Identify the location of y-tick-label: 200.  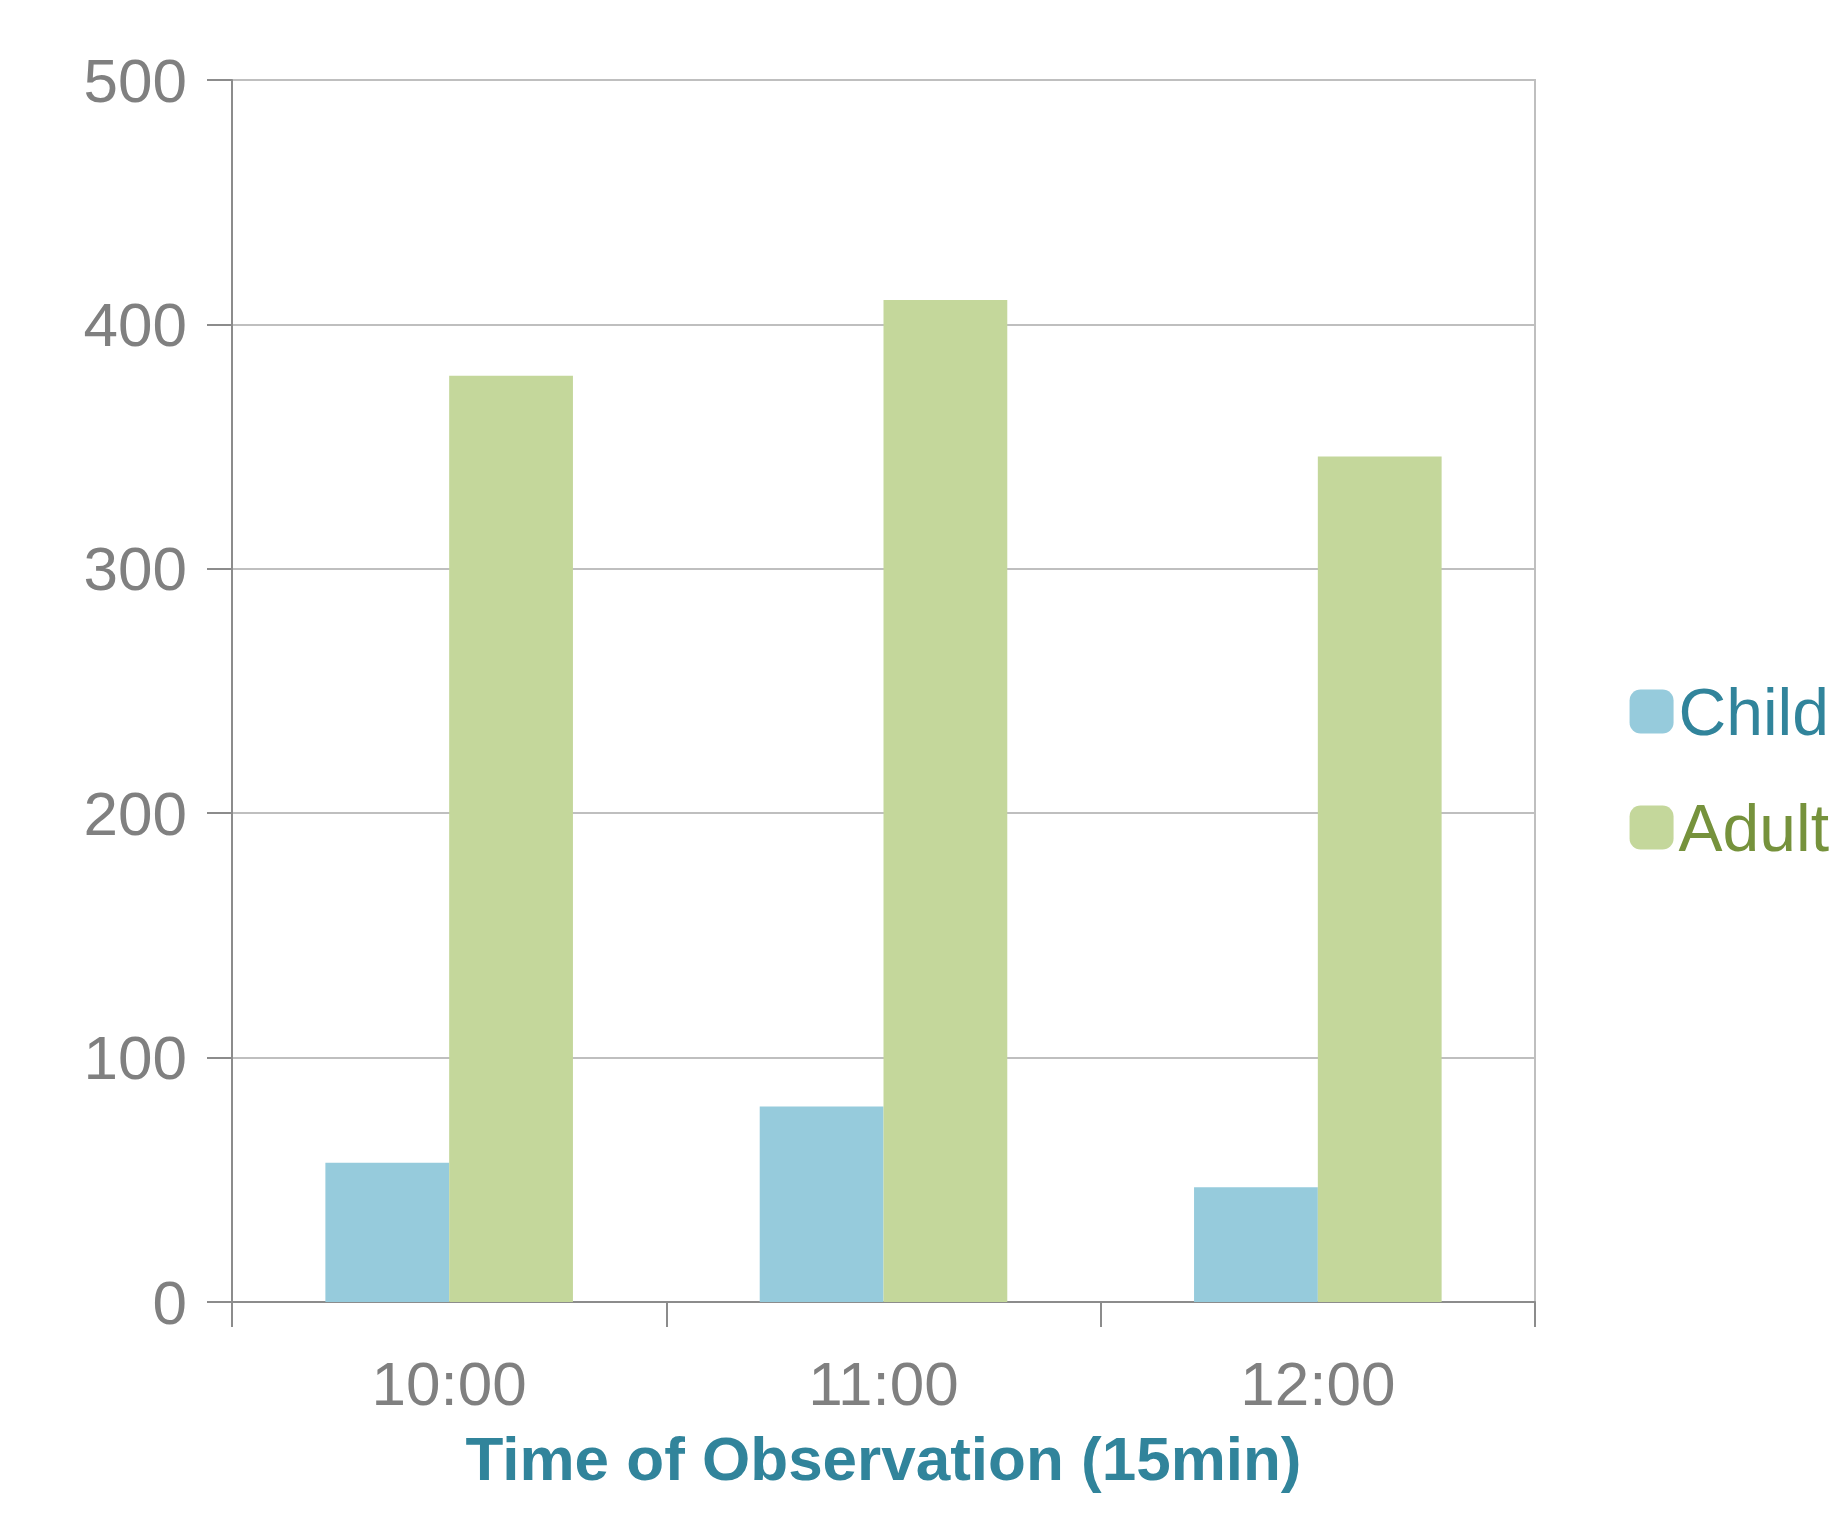
(135, 813).